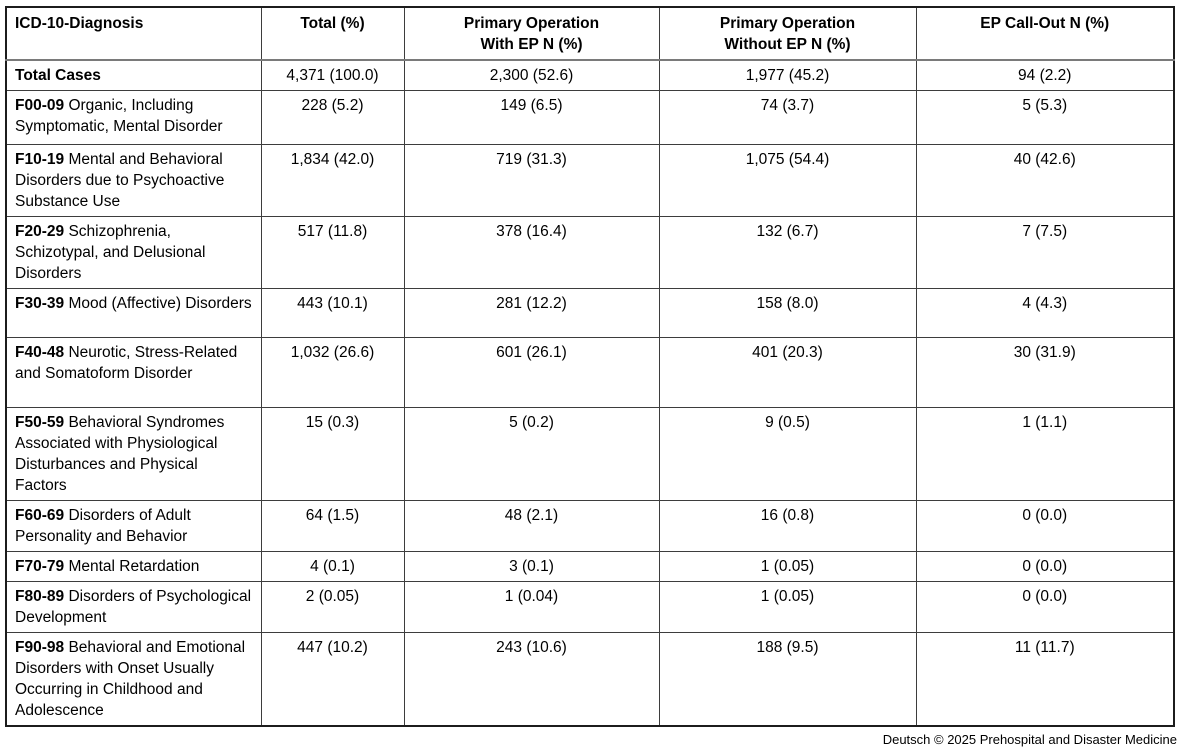 The width and height of the screenshot is (1178, 748). What do you see at coordinates (40, 596) in the screenshot?
I see `icd-code: F80-89` at bounding box center [40, 596].